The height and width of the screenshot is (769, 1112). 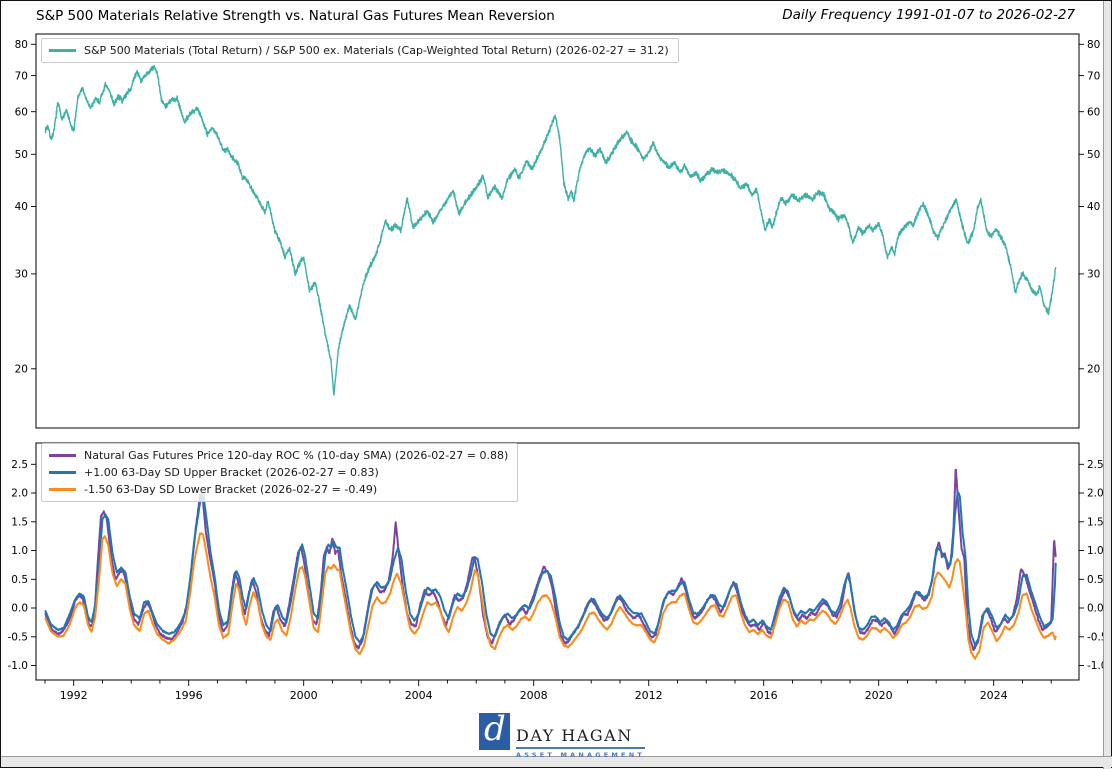 I want to click on legend-line-swatch-upper-bracket, so click(x=62, y=473).